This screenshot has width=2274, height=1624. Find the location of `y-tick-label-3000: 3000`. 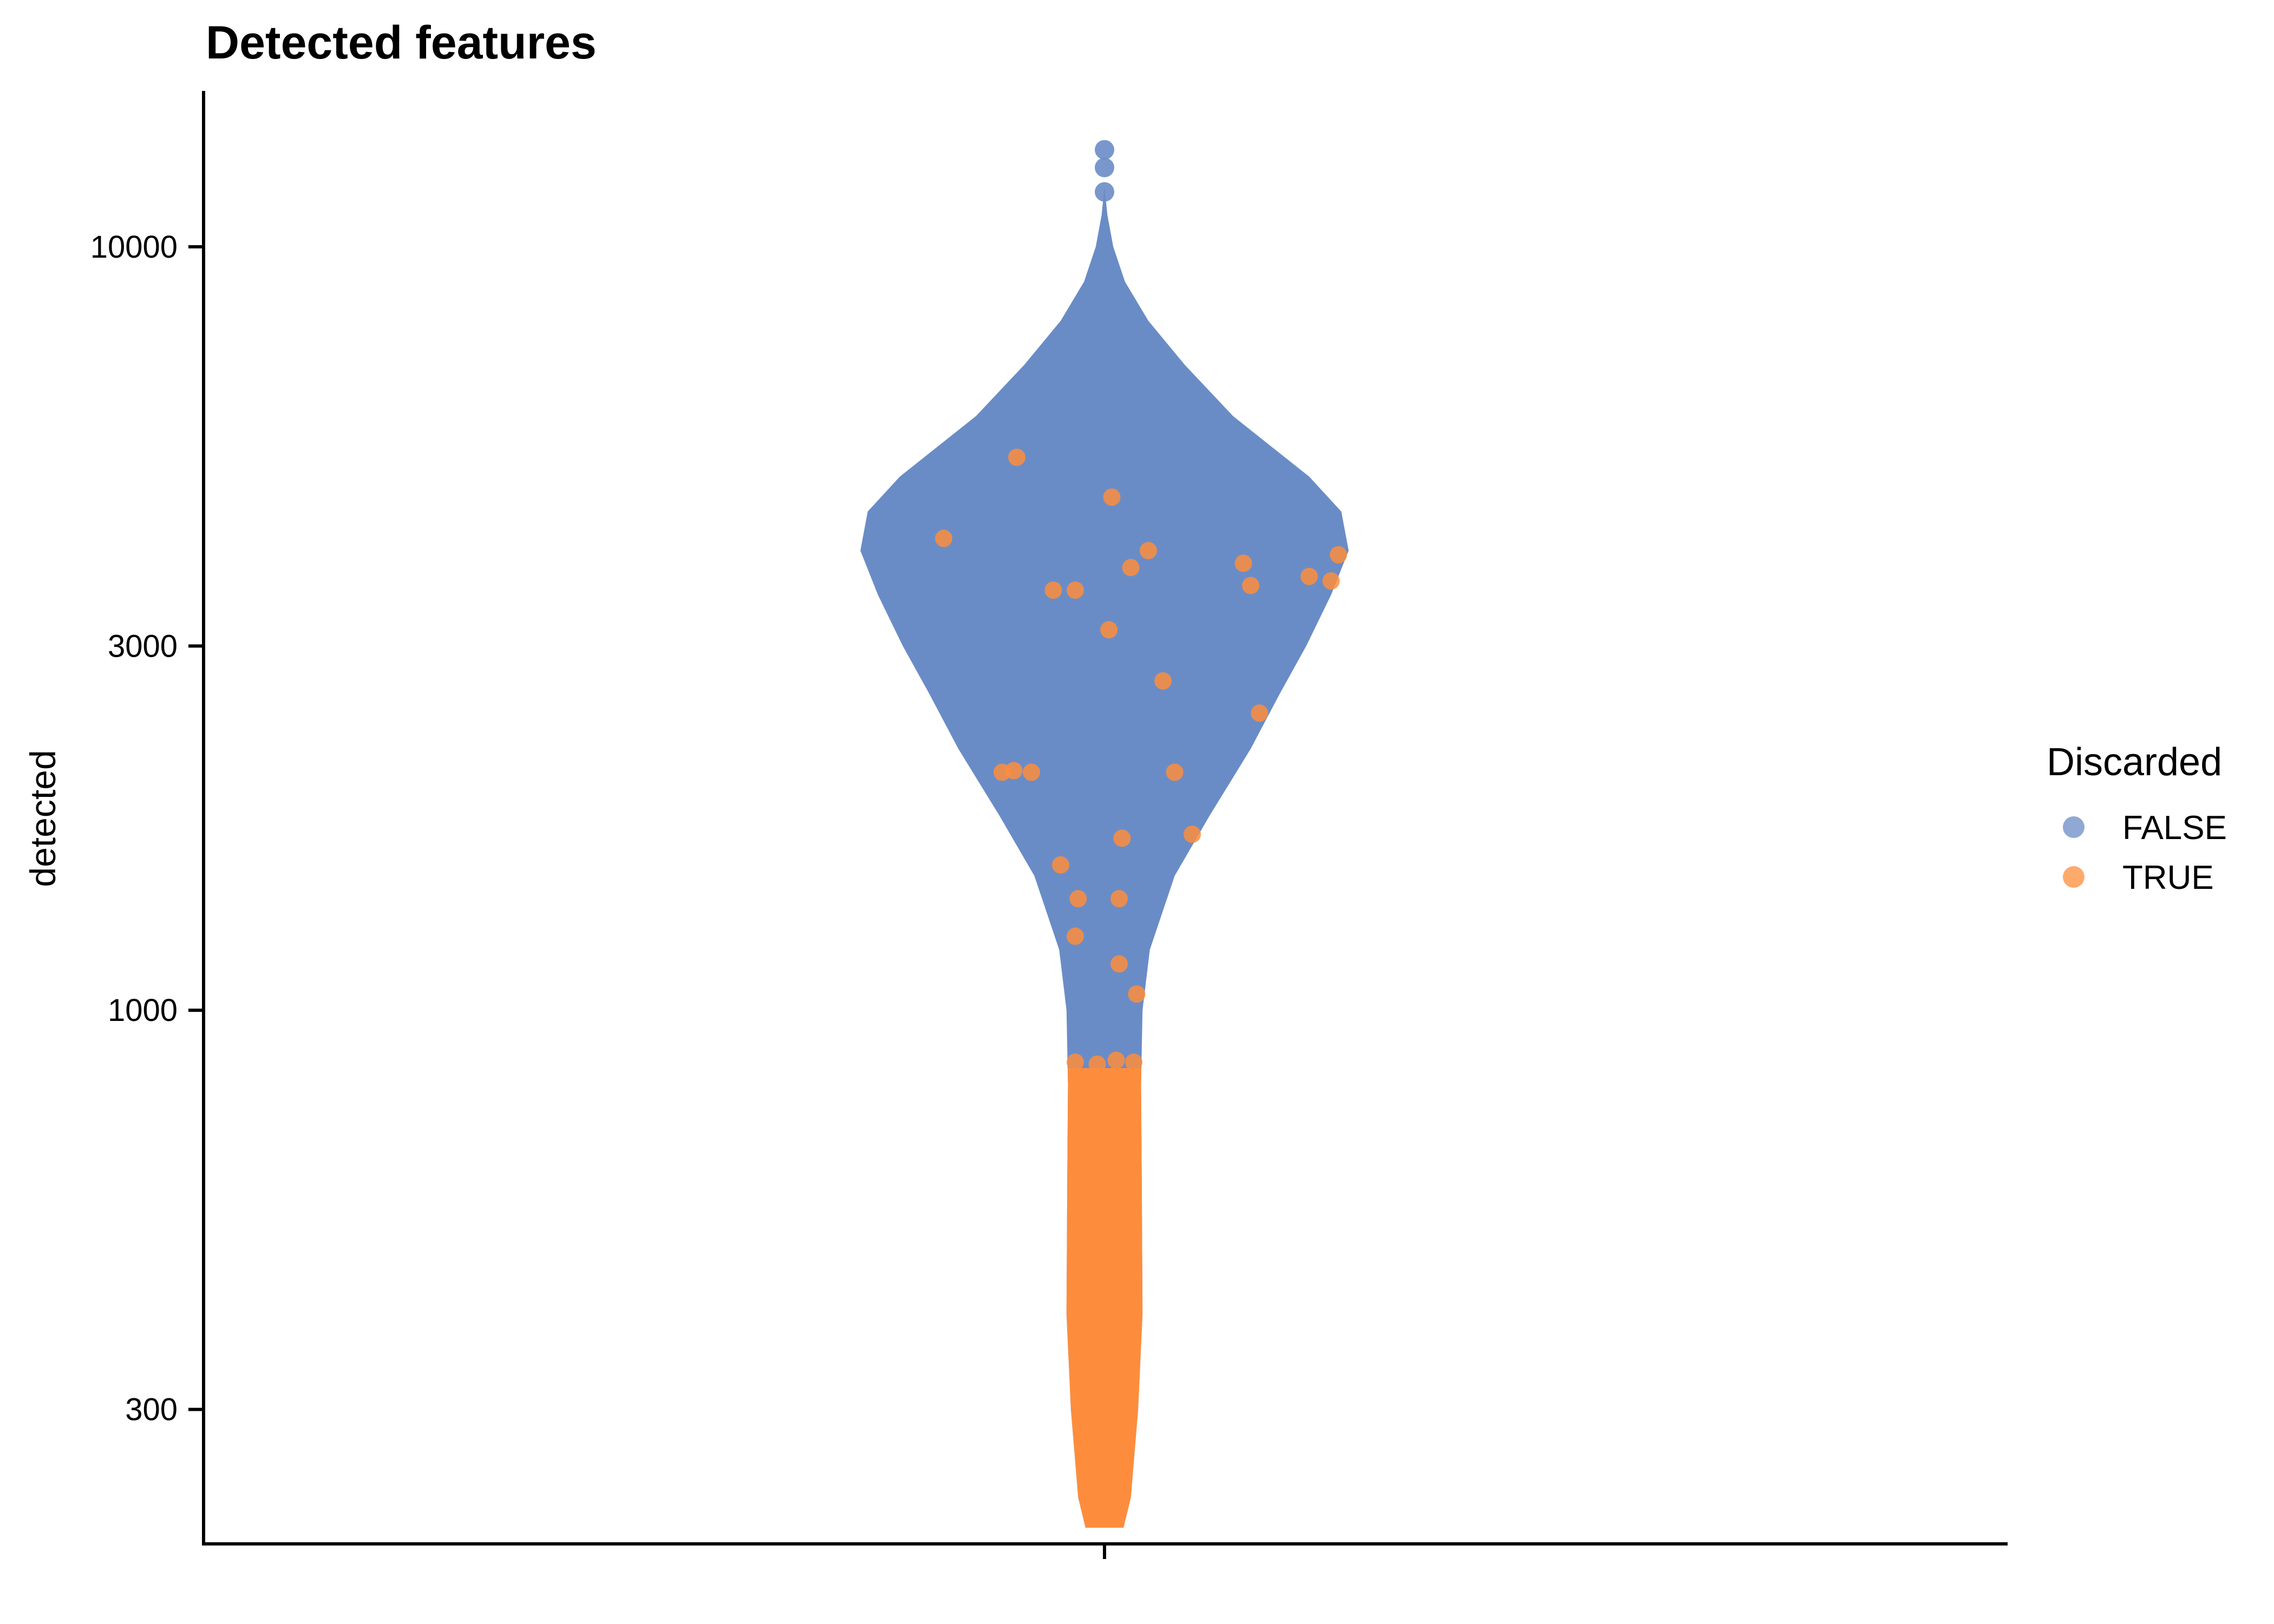

y-tick-label-3000: 3000 is located at coordinates (143, 646).